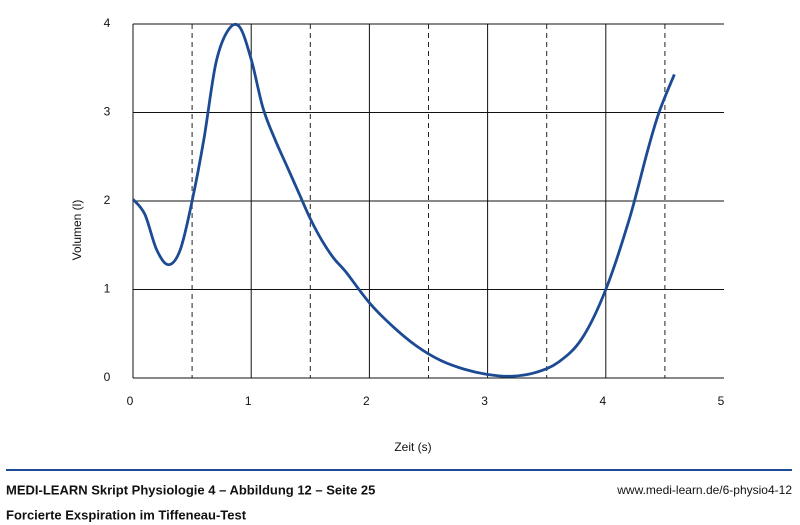 This screenshot has width=800, height=525. I want to click on url: www.medi-learn.de/6-physio4-12, so click(704, 490).